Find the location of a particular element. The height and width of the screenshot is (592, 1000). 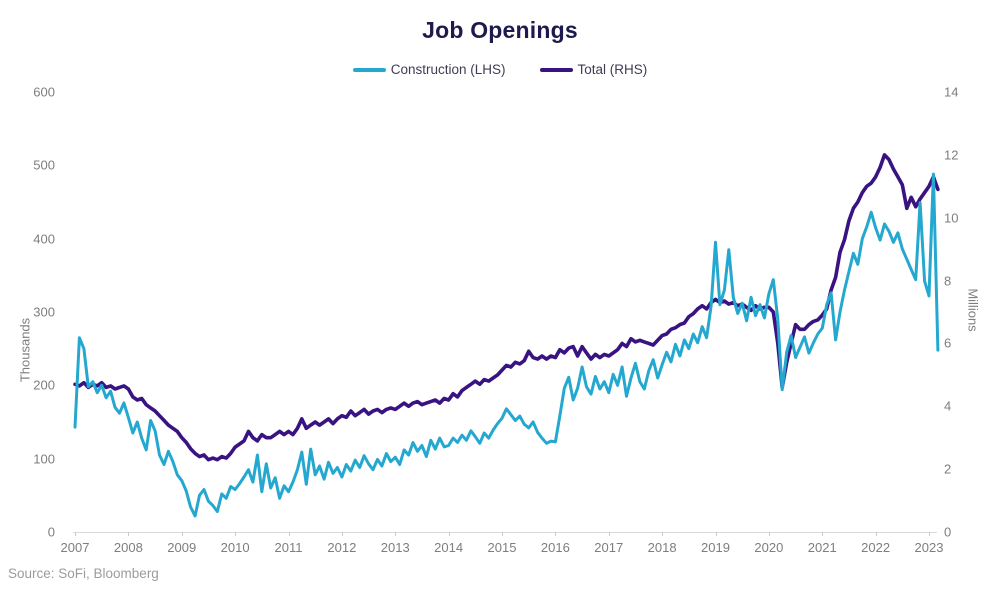

x-tick-2012 is located at coordinates (342, 534).